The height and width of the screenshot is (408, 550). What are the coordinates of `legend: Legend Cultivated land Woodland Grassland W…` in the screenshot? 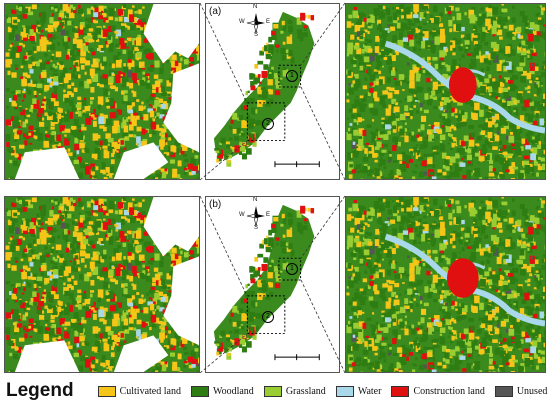 It's located at (277, 391).